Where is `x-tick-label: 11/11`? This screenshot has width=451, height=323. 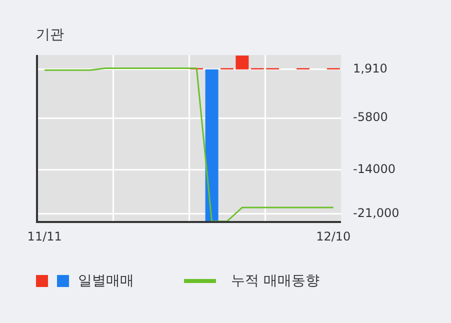 x-tick-label: 11/11 is located at coordinates (44, 236).